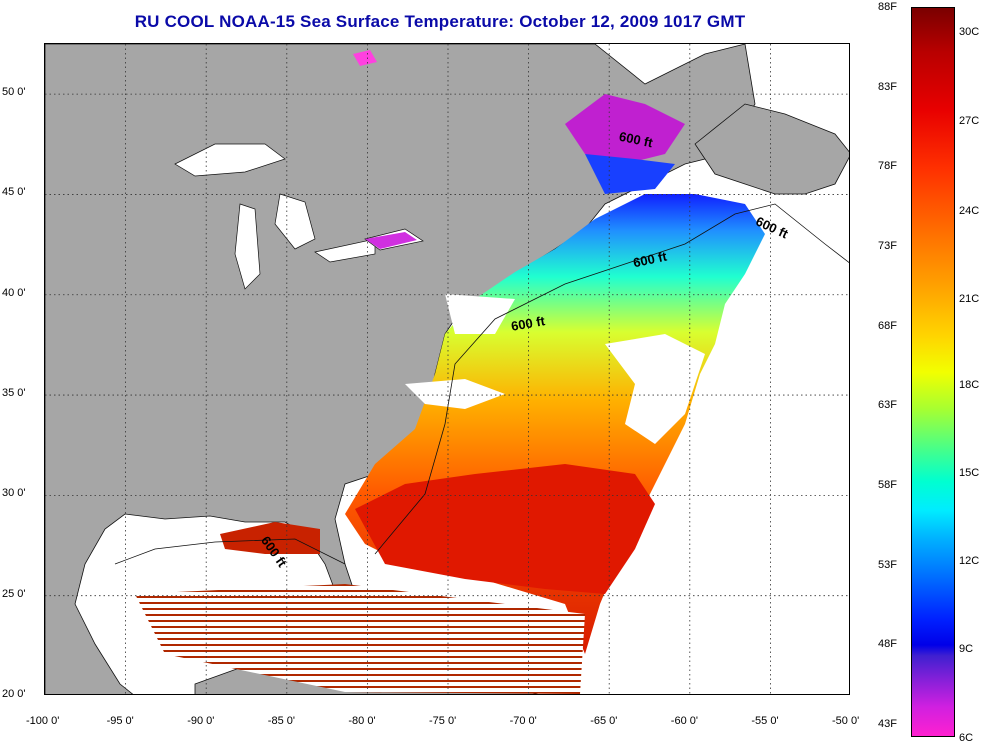 The image size is (984, 754). Describe the element at coordinates (443, 721) in the screenshot. I see `lon-tick-label: -75 0'` at that location.